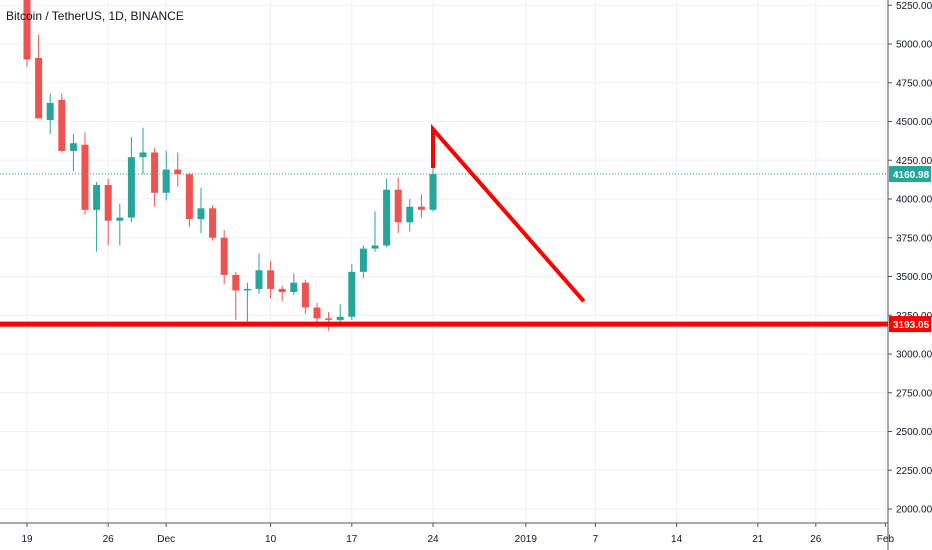 The image size is (932, 550). What do you see at coordinates (95, 16) in the screenshot?
I see `chart-title: Bitcoin / TetherUS, 1D, BINANCE` at bounding box center [95, 16].